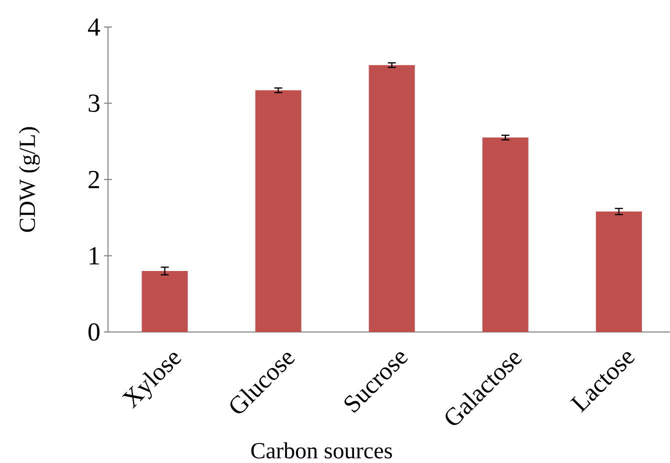 This screenshot has width=670, height=463. What do you see at coordinates (29, 179) in the screenshot?
I see `y-axis-title: CDW (g/L)` at bounding box center [29, 179].